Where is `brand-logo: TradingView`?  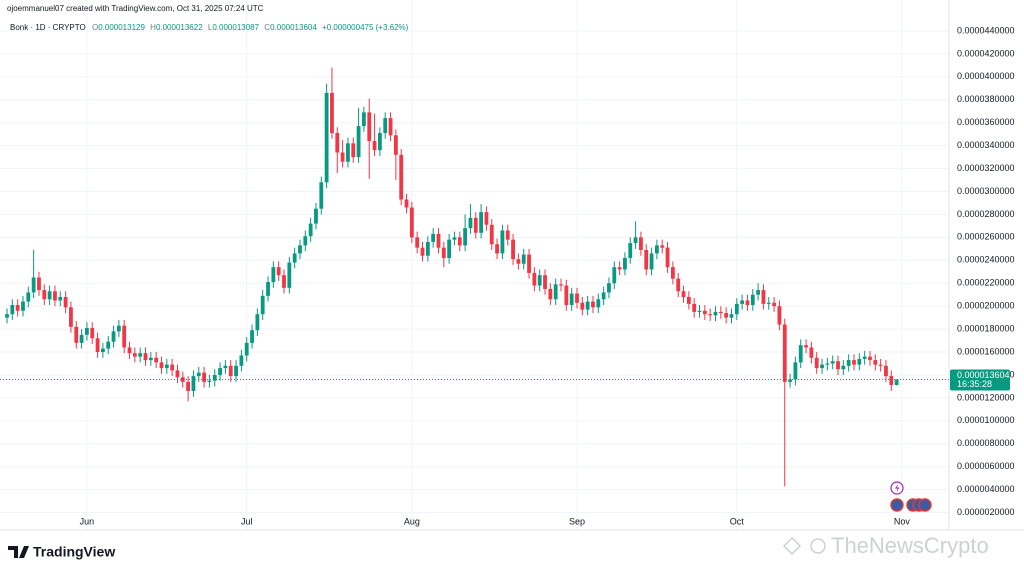 brand-logo: TradingView is located at coordinates (61, 552).